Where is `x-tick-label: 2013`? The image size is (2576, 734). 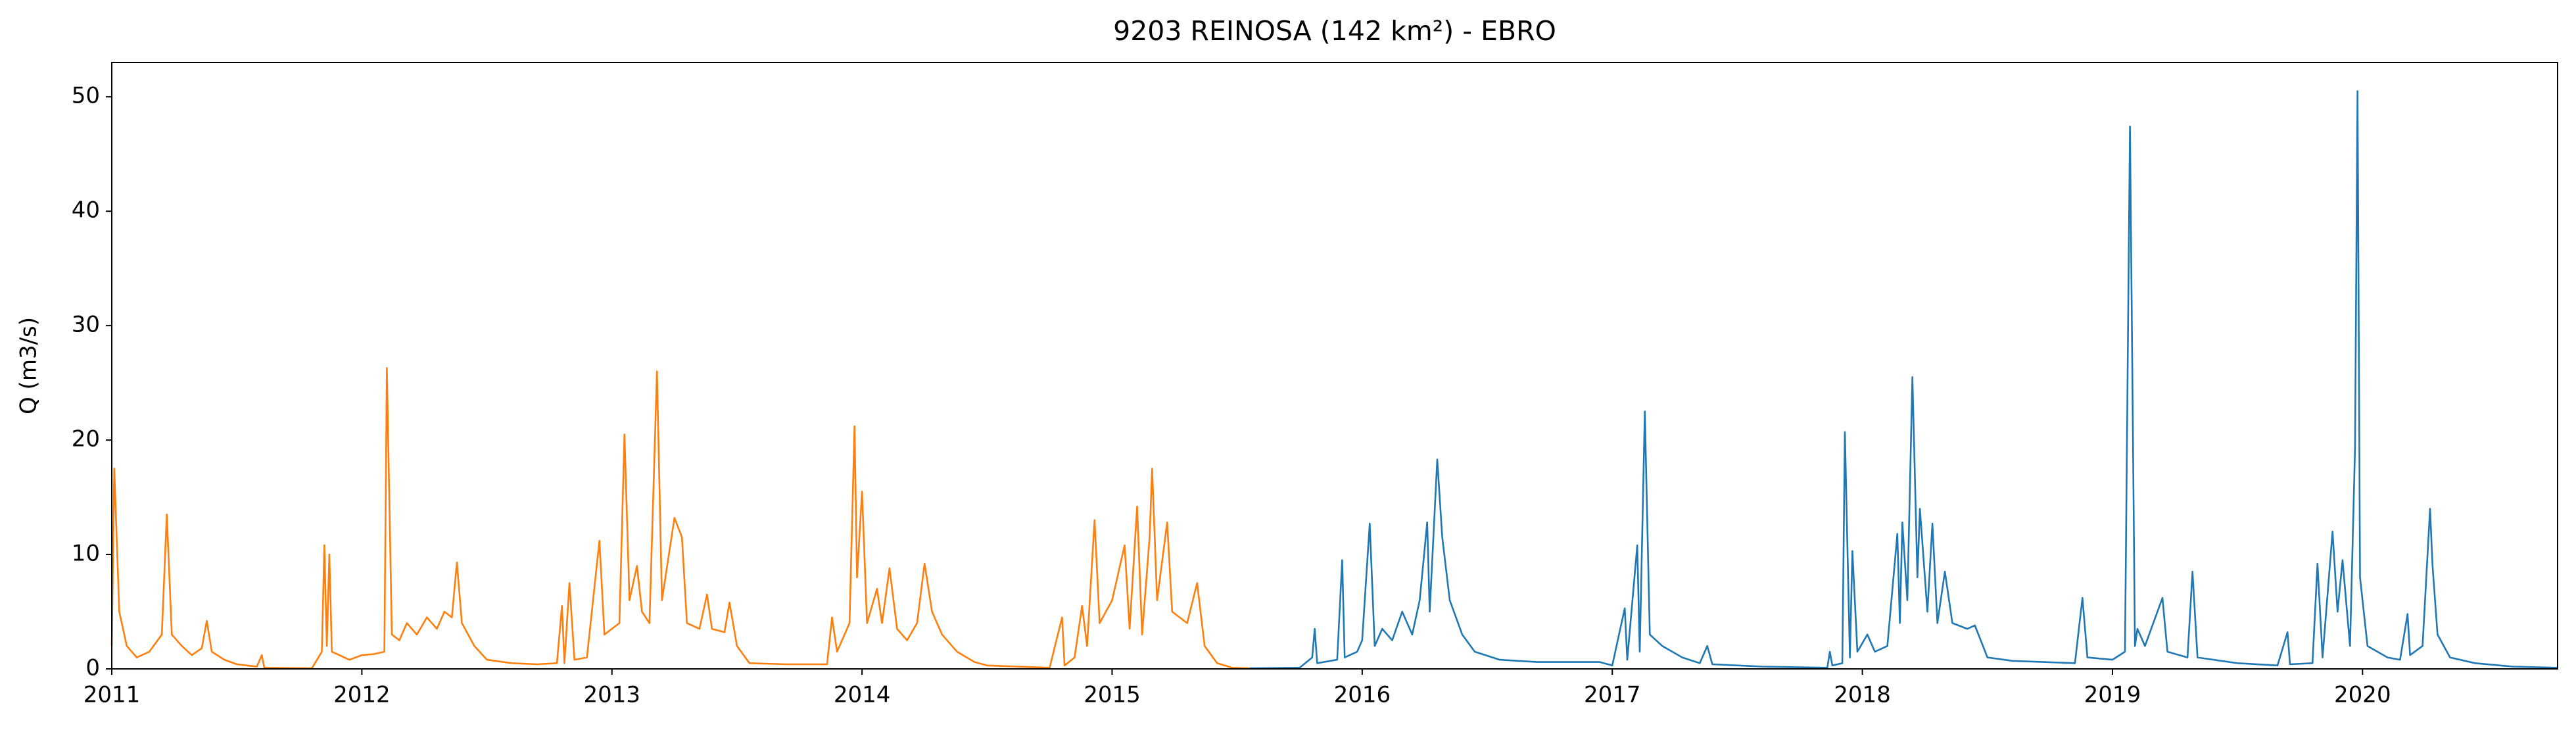 x-tick-label: 2013 is located at coordinates (612, 695).